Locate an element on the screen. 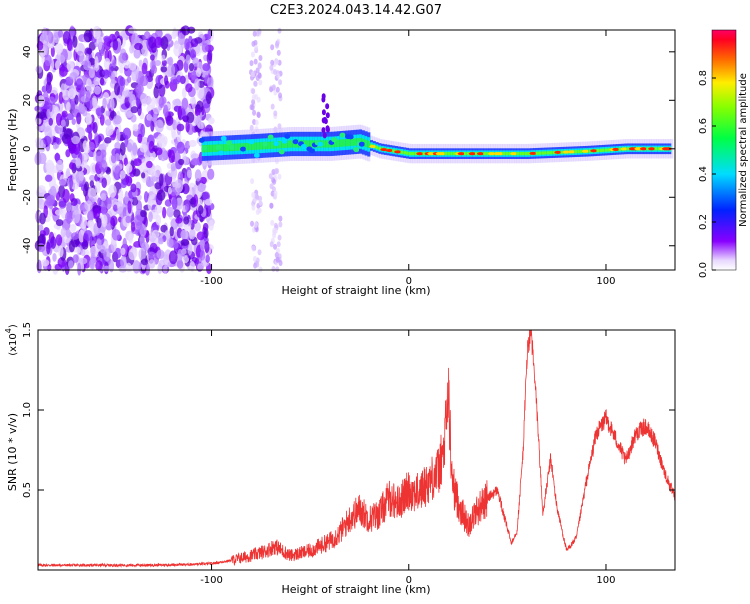 The width and height of the screenshot is (750, 604). y-tick-label: -40 is located at coordinates (27, 246).